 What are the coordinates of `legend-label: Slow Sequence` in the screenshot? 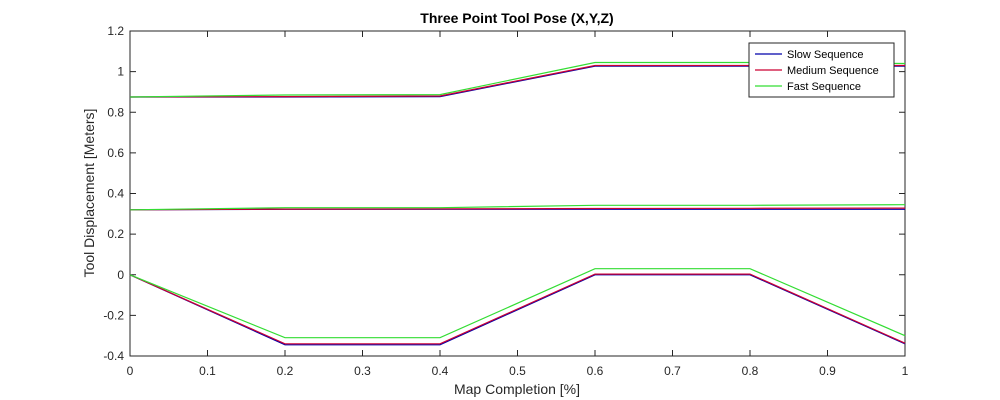 It's located at (825, 55).